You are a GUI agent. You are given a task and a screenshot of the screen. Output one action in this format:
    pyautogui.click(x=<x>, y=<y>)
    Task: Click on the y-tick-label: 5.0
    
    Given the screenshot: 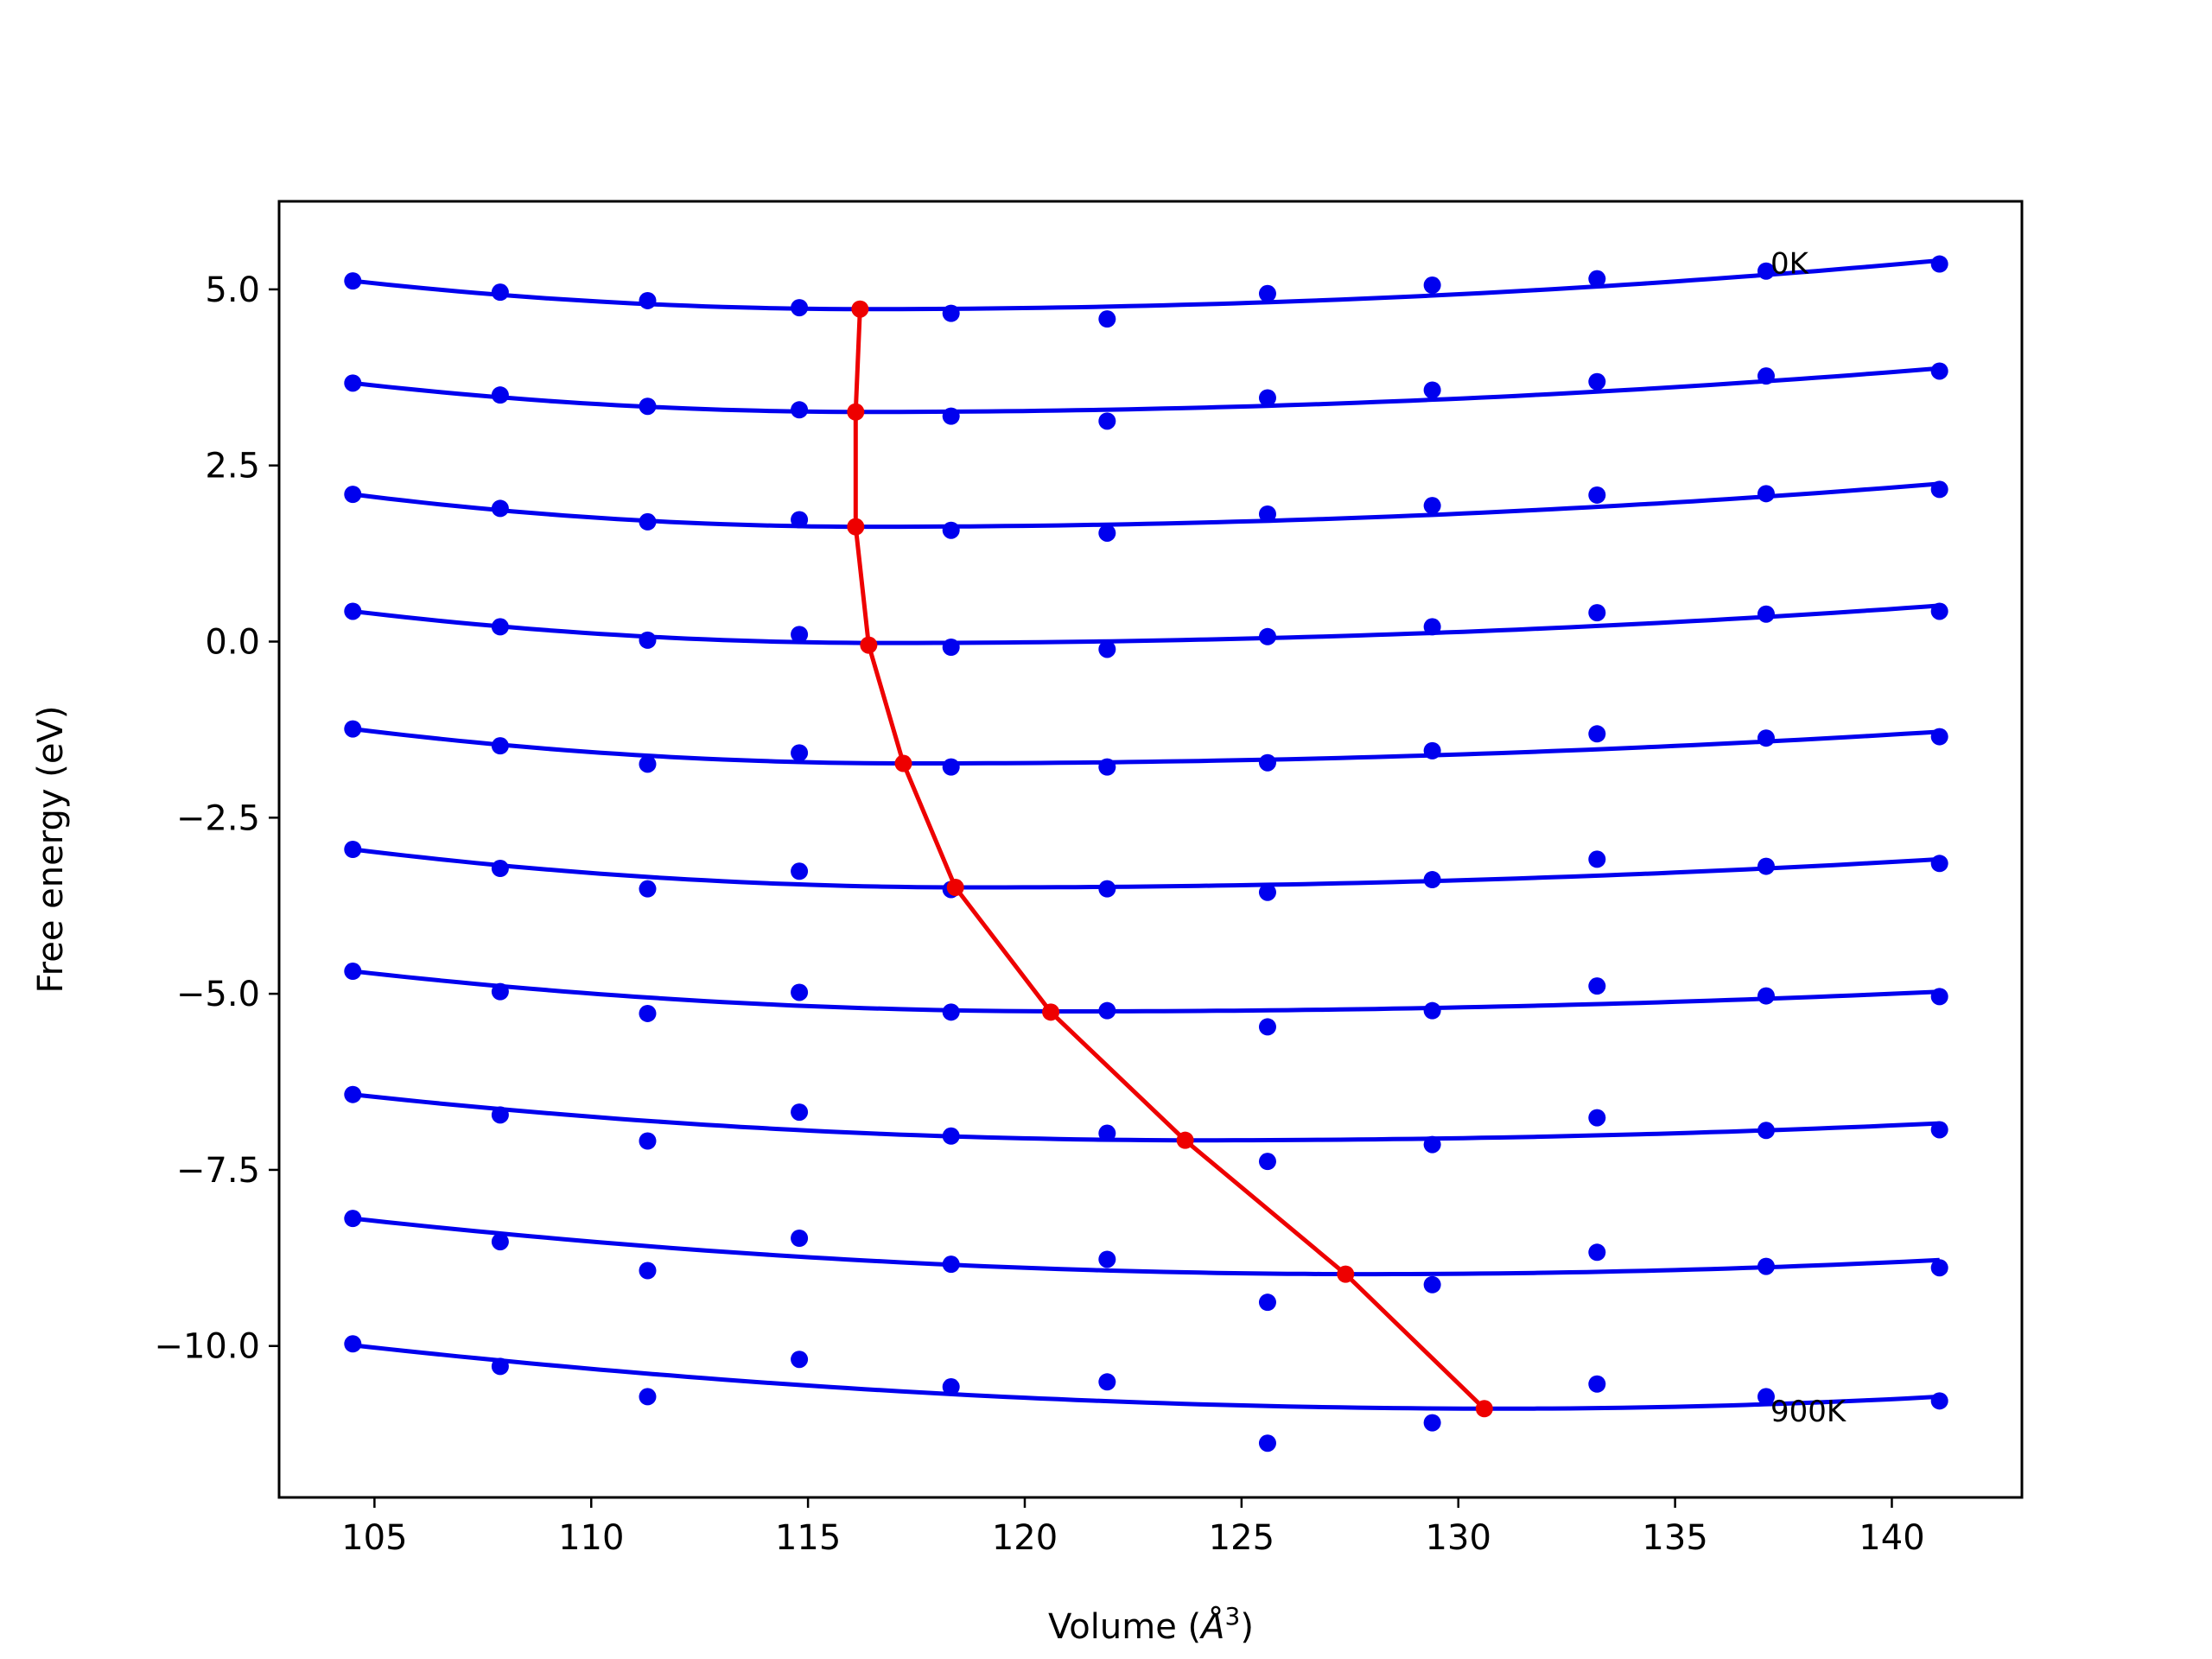 What is the action you would take?
    pyautogui.click(x=232, y=290)
    